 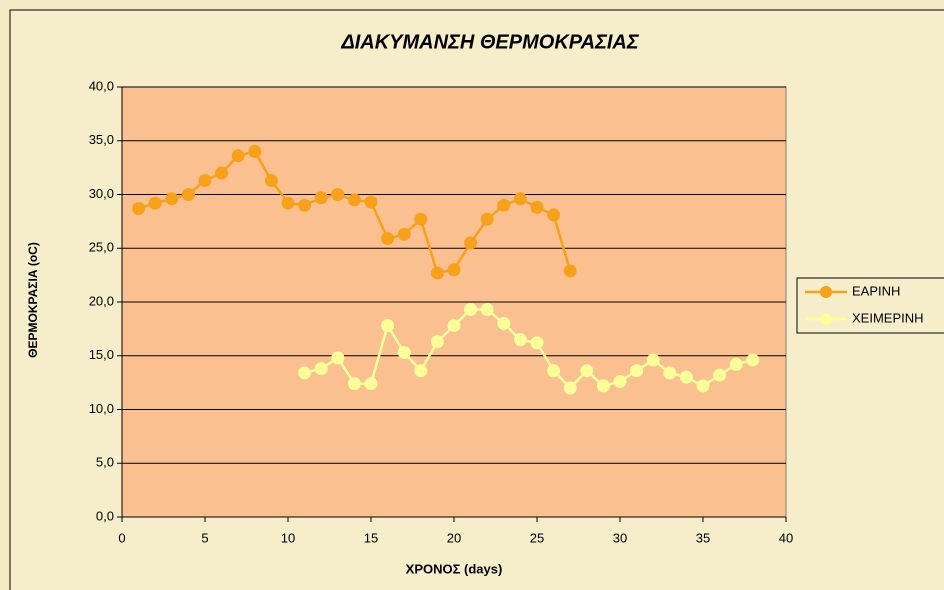 What do you see at coordinates (620, 537) in the screenshot?
I see `x-tick-label: 30` at bounding box center [620, 537].